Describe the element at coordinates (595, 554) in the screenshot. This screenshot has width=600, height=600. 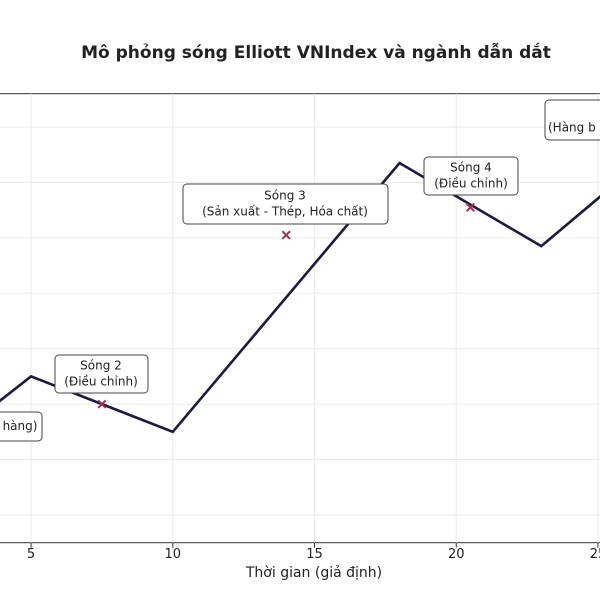
I see `x-tick-label: 25` at that location.